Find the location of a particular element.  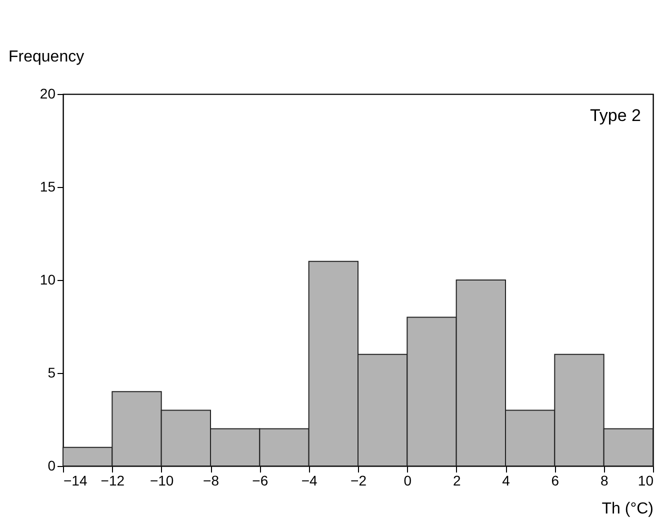

x-tick-label: −4 is located at coordinates (309, 480).